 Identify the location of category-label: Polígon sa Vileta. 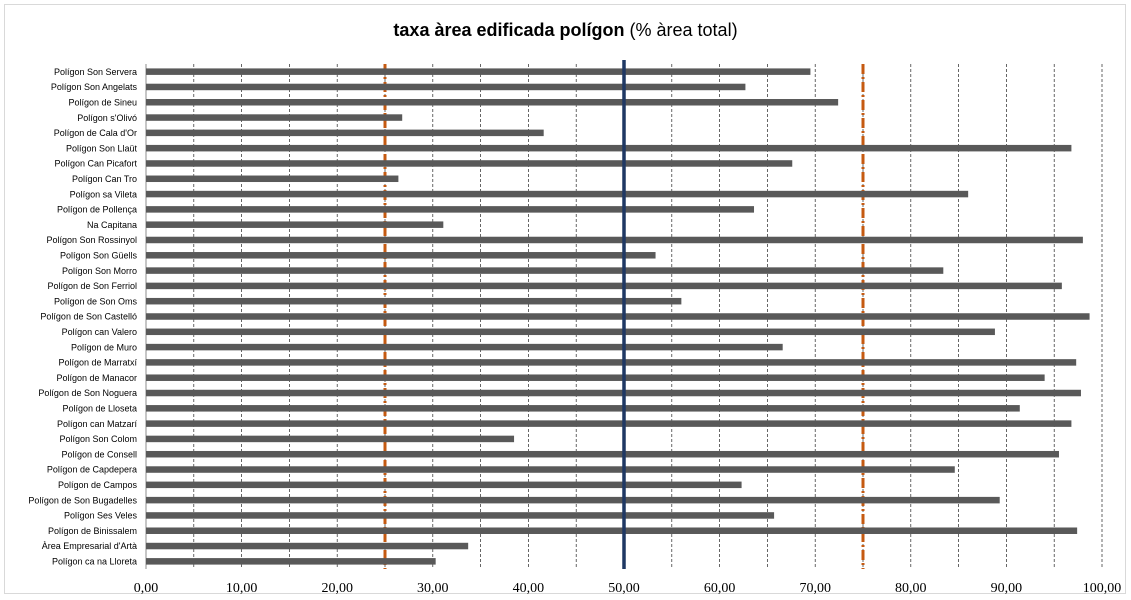
(103, 194).